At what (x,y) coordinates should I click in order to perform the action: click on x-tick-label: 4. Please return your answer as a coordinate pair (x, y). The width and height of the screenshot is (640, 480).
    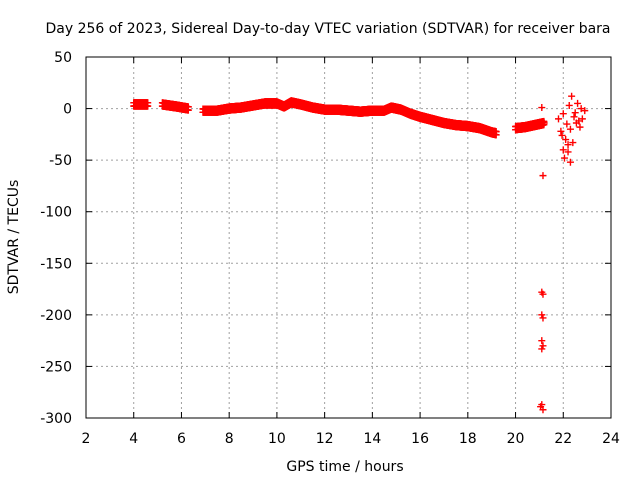
    Looking at the image, I should click on (133, 439).